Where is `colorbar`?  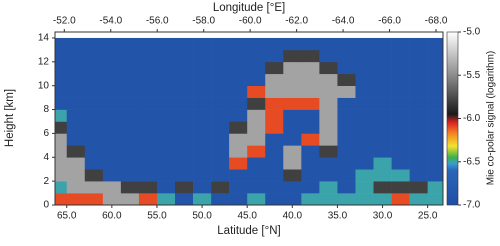
colorbar is located at coordinates (452, 118).